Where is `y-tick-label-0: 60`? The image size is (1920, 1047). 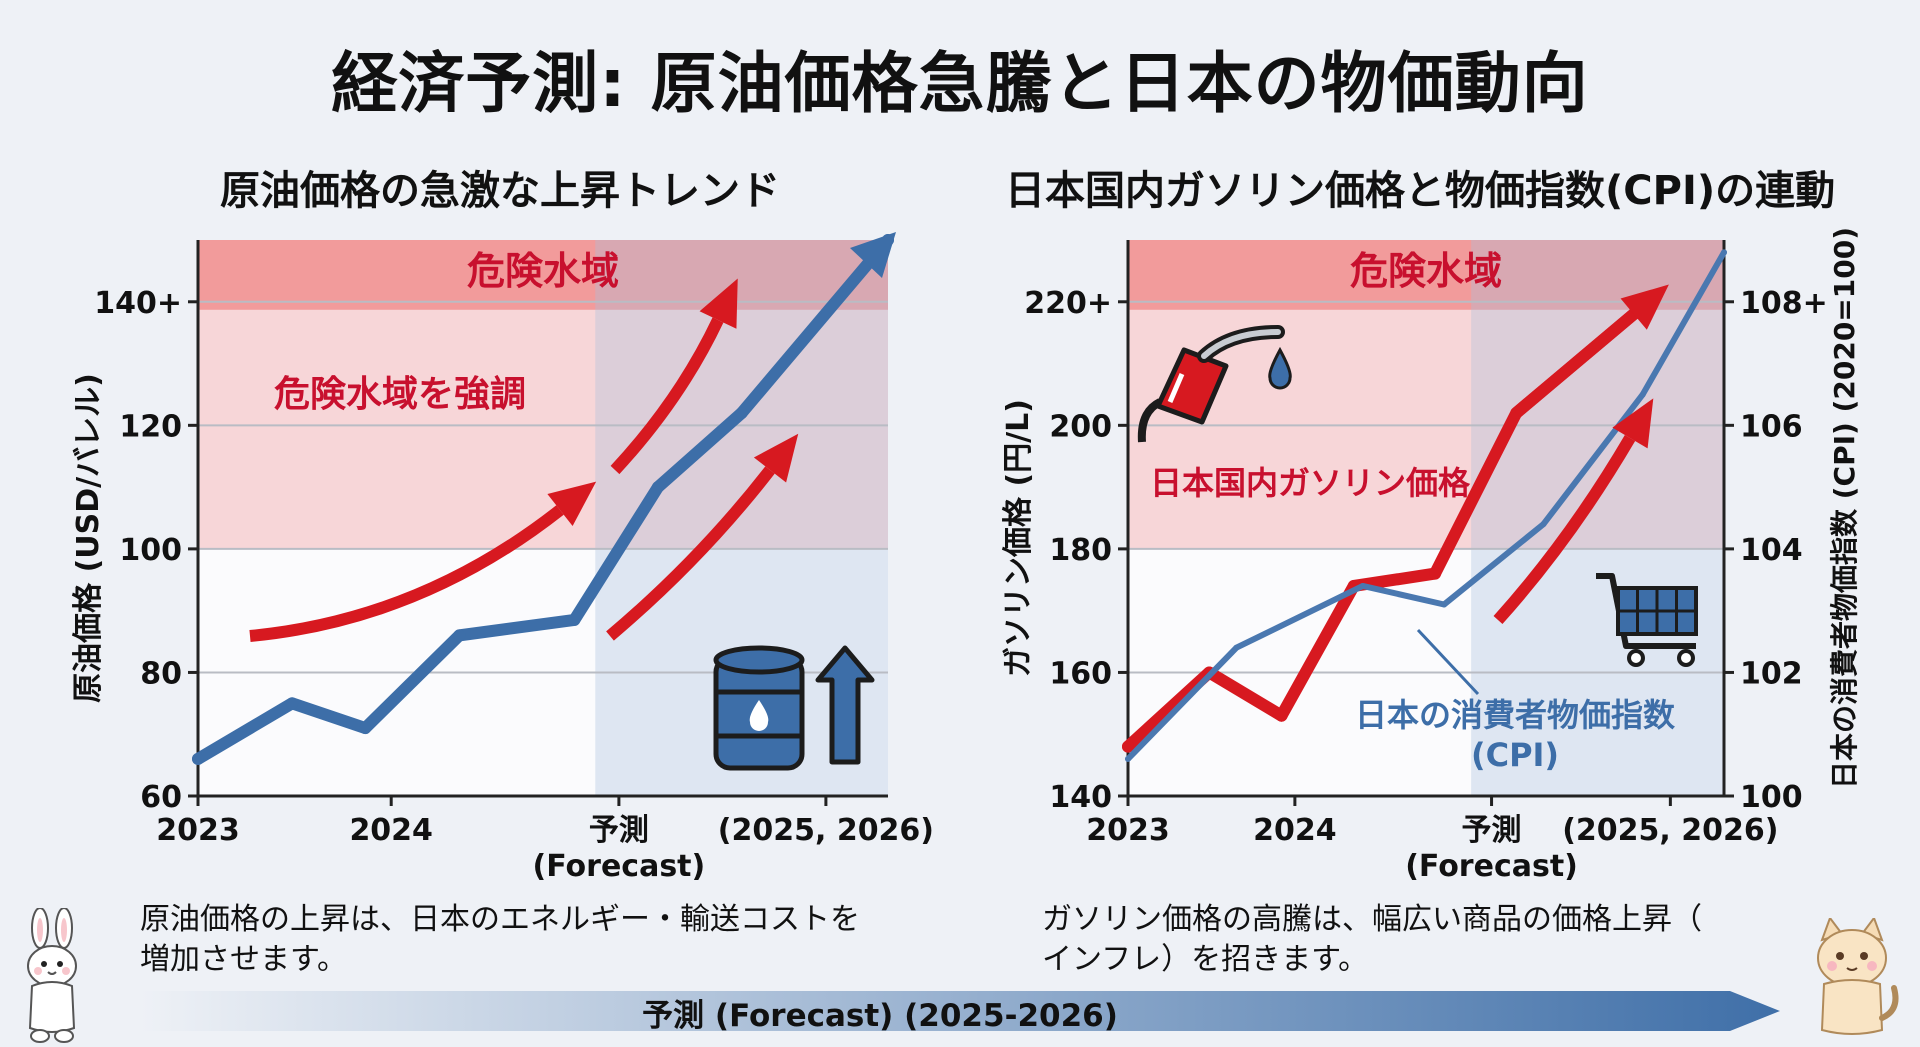 y-tick-label-0: 60 is located at coordinates (161, 797).